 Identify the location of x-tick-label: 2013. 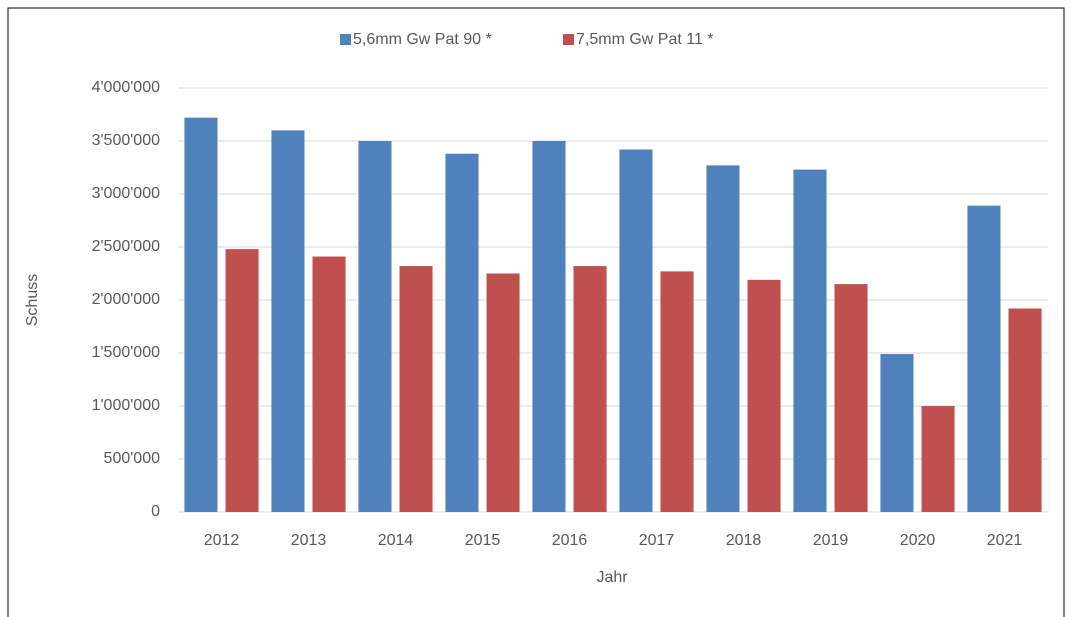
(309, 540).